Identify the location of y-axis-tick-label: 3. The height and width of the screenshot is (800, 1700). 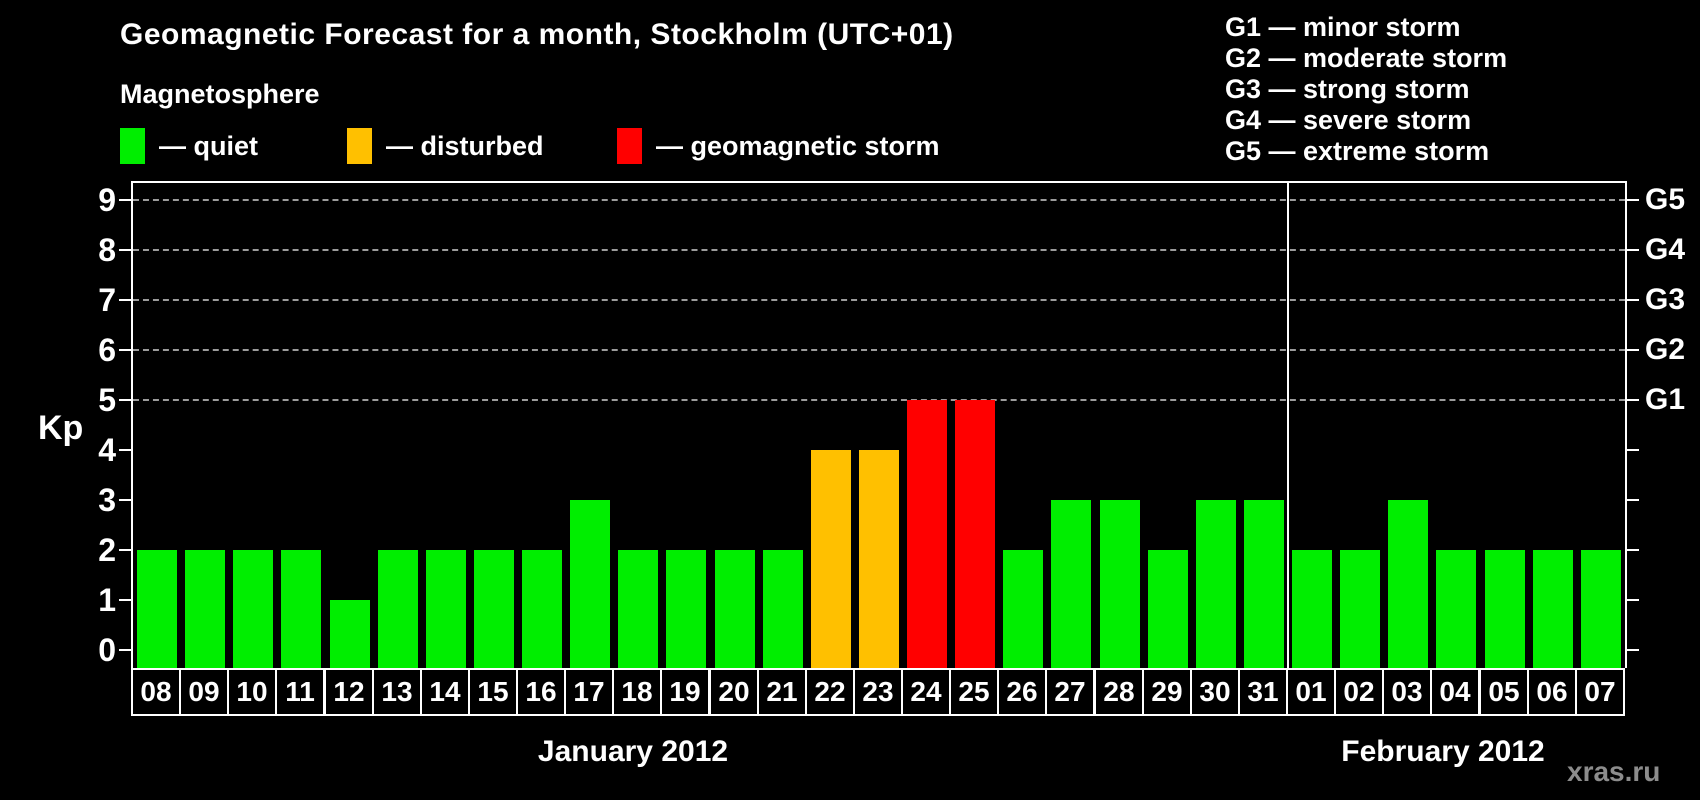
(107, 500).